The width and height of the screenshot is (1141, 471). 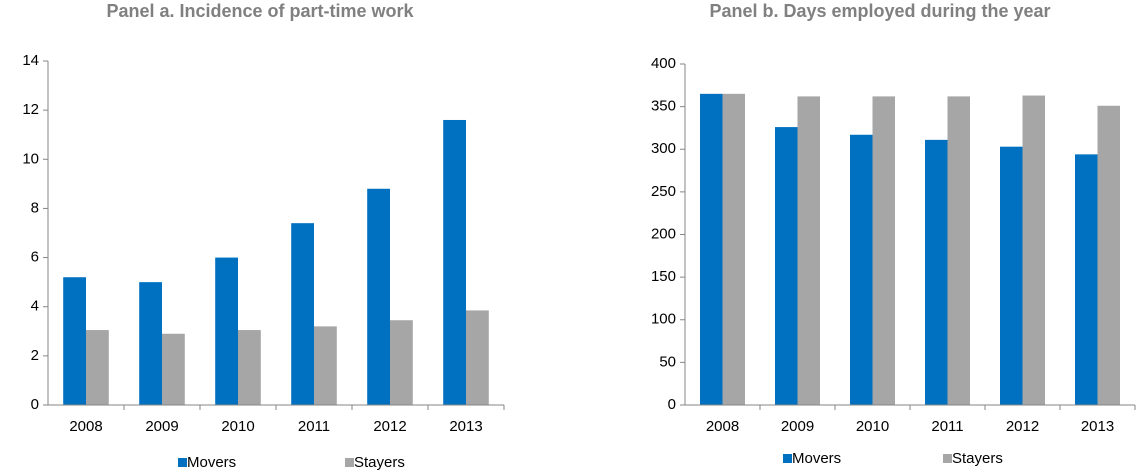 What do you see at coordinates (663, 276) in the screenshot?
I see `y-tick-label: 150` at bounding box center [663, 276].